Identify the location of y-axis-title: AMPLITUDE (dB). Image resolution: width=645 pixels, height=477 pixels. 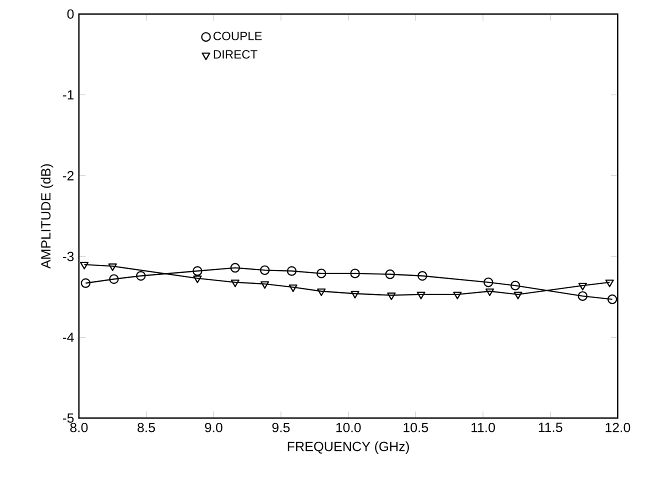
(47, 216).